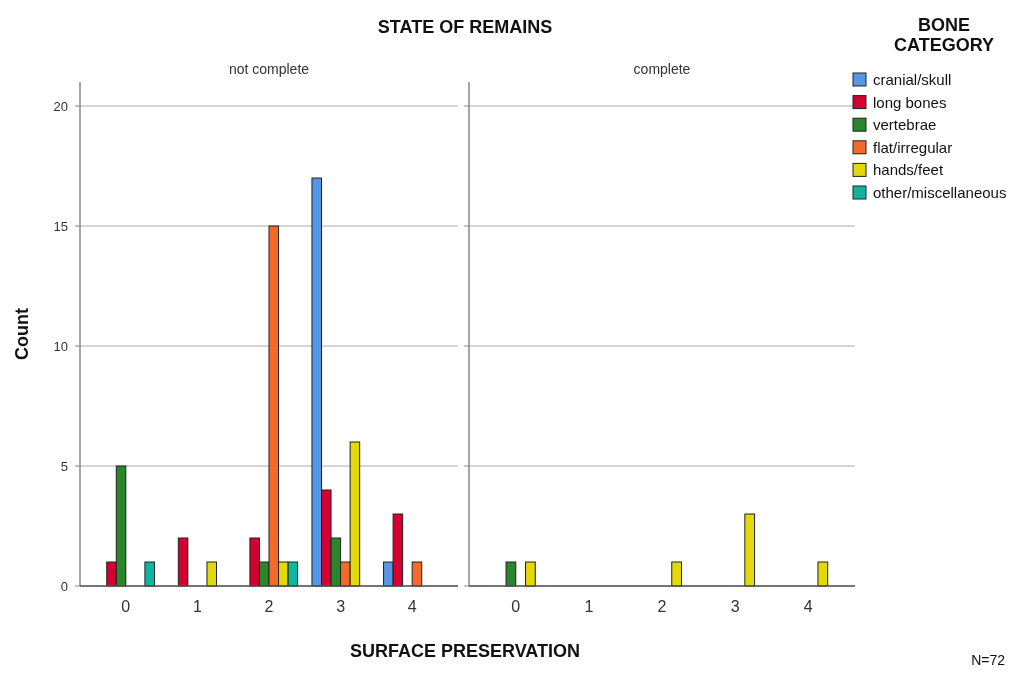  What do you see at coordinates (940, 192) in the screenshot?
I see `legend-label: other/miscellaneous` at bounding box center [940, 192].